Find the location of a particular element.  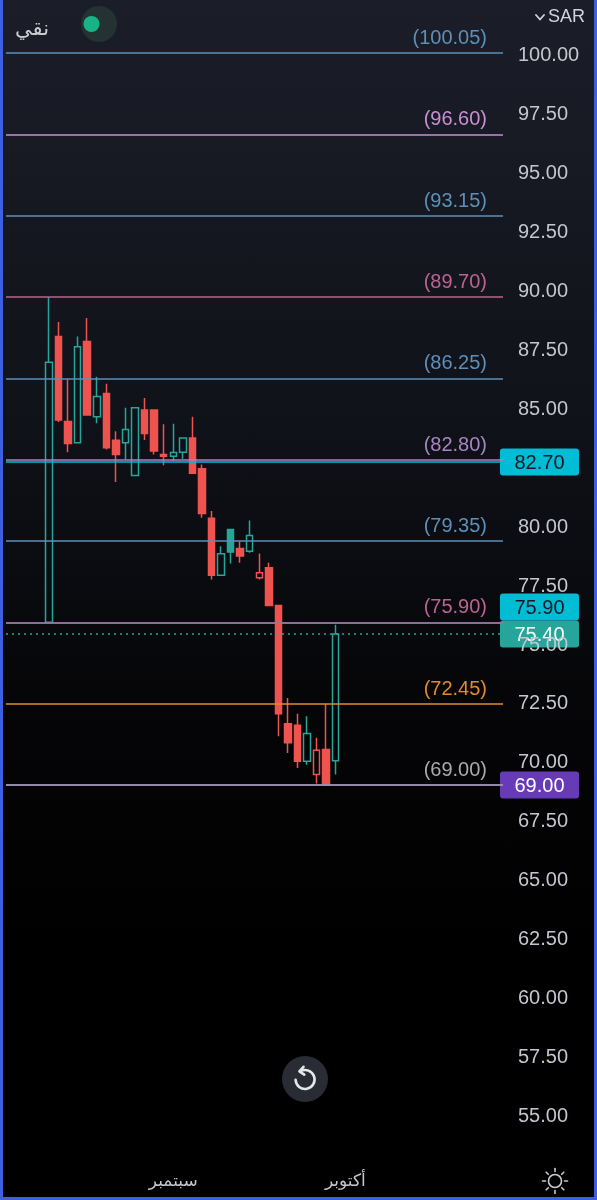

ref-line-label: 75.90 is located at coordinates (539, 607).